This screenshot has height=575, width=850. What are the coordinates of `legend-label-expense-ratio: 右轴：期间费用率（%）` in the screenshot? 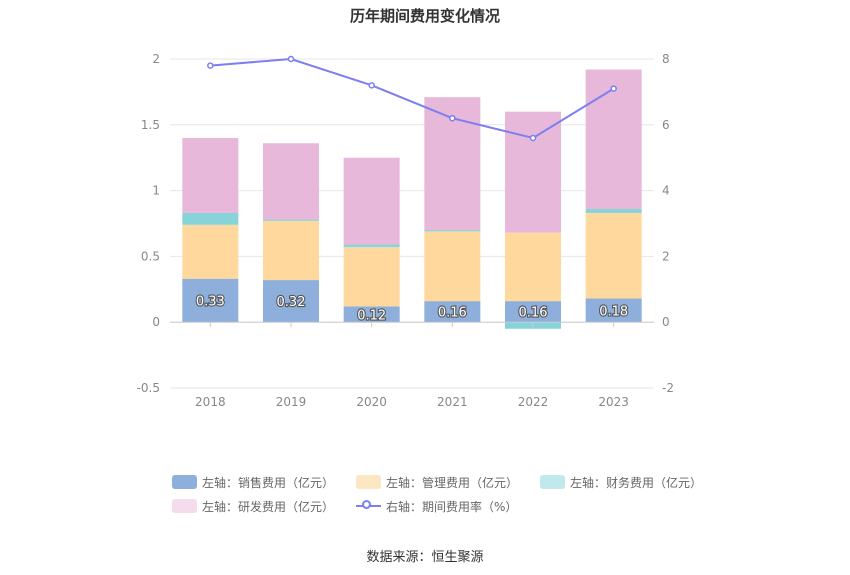 It's located at (452, 506).